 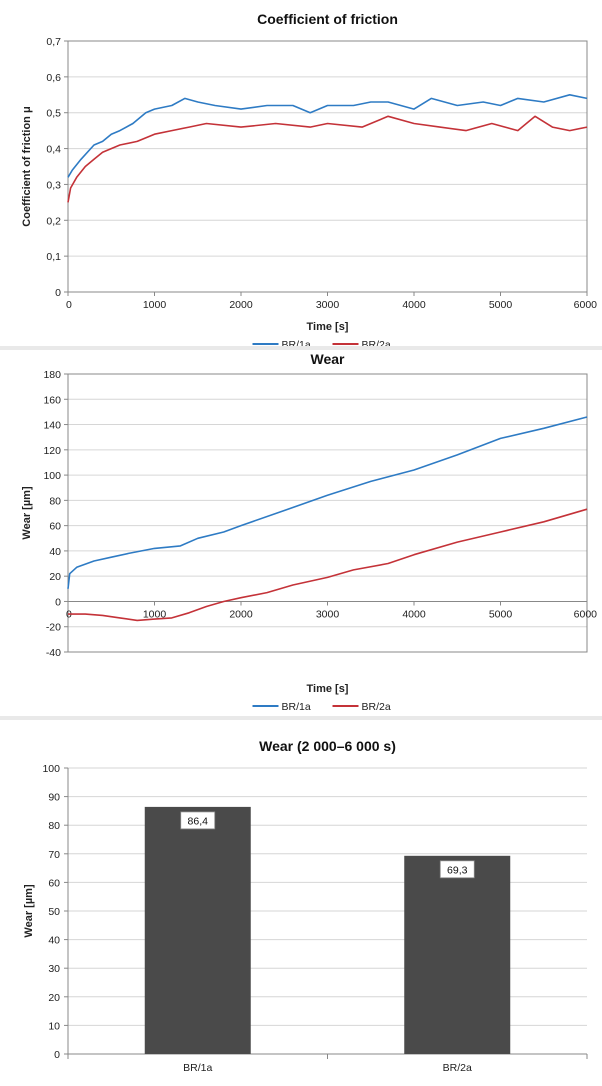 What do you see at coordinates (296, 707) in the screenshot?
I see `legend-label-1: BR/1a` at bounding box center [296, 707].